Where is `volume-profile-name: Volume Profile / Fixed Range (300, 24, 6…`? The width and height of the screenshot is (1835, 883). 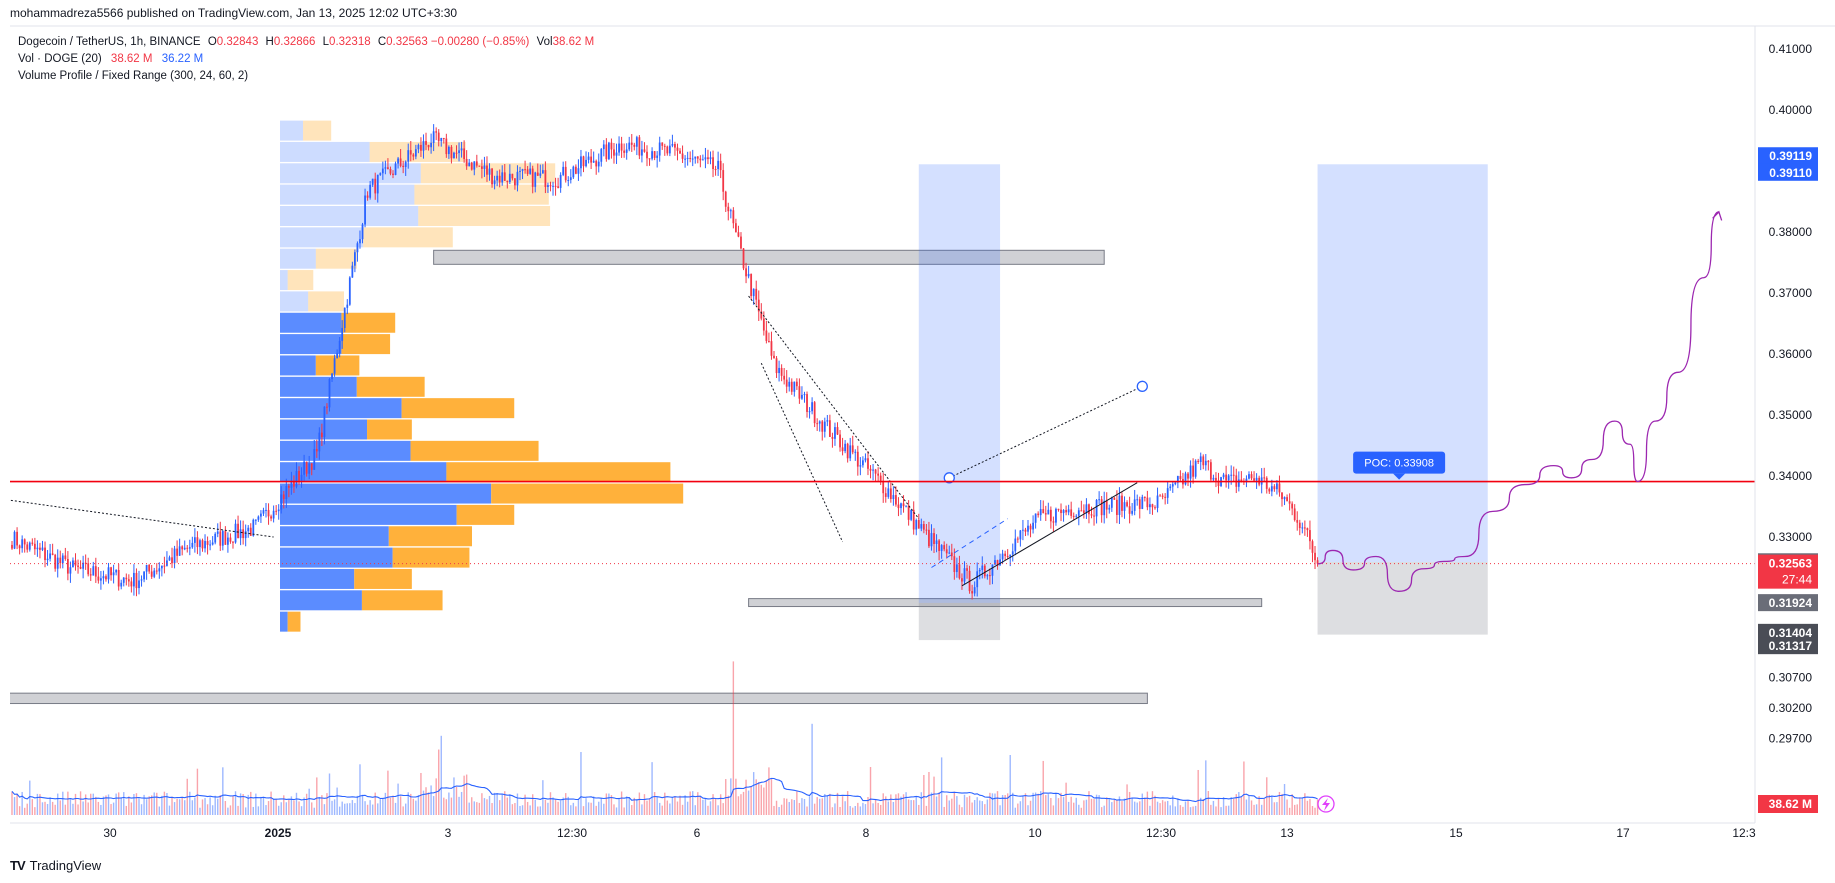
volume-profile-name: Volume Profile / Fixed Range (300, 24, 6… is located at coordinates (133, 76).